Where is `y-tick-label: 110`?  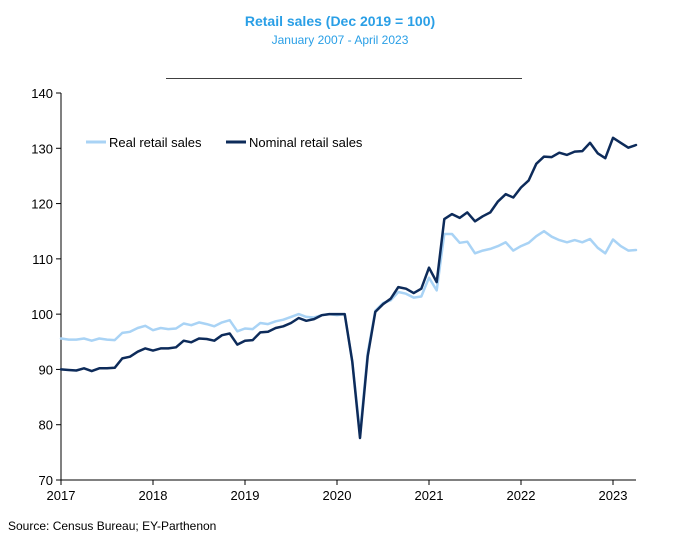 y-tick-label: 110 is located at coordinates (42, 259).